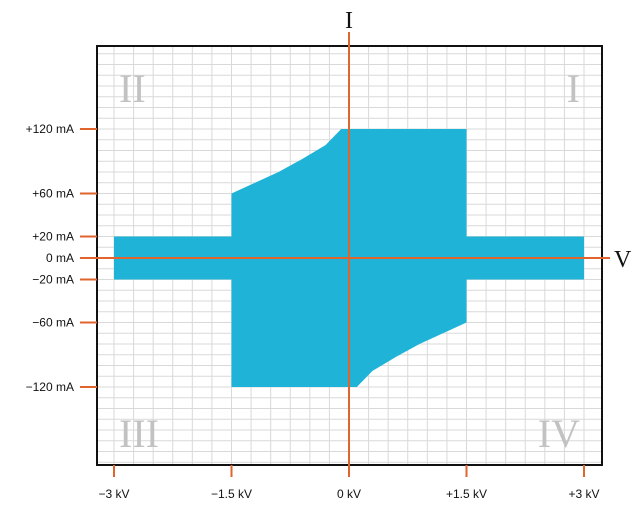  I want to click on quadrant-label-ii: II, so click(132, 88).